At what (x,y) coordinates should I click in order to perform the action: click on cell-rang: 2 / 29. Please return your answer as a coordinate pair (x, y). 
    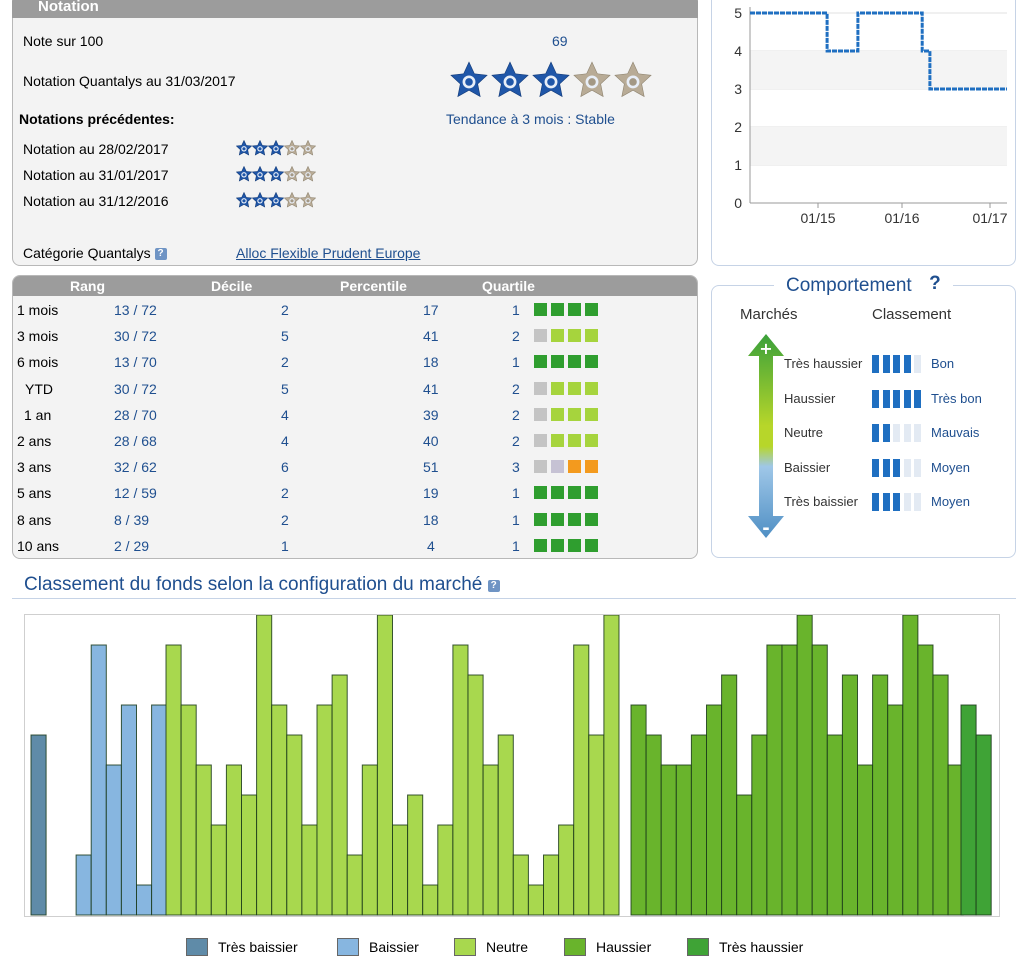
    Looking at the image, I should click on (132, 545).